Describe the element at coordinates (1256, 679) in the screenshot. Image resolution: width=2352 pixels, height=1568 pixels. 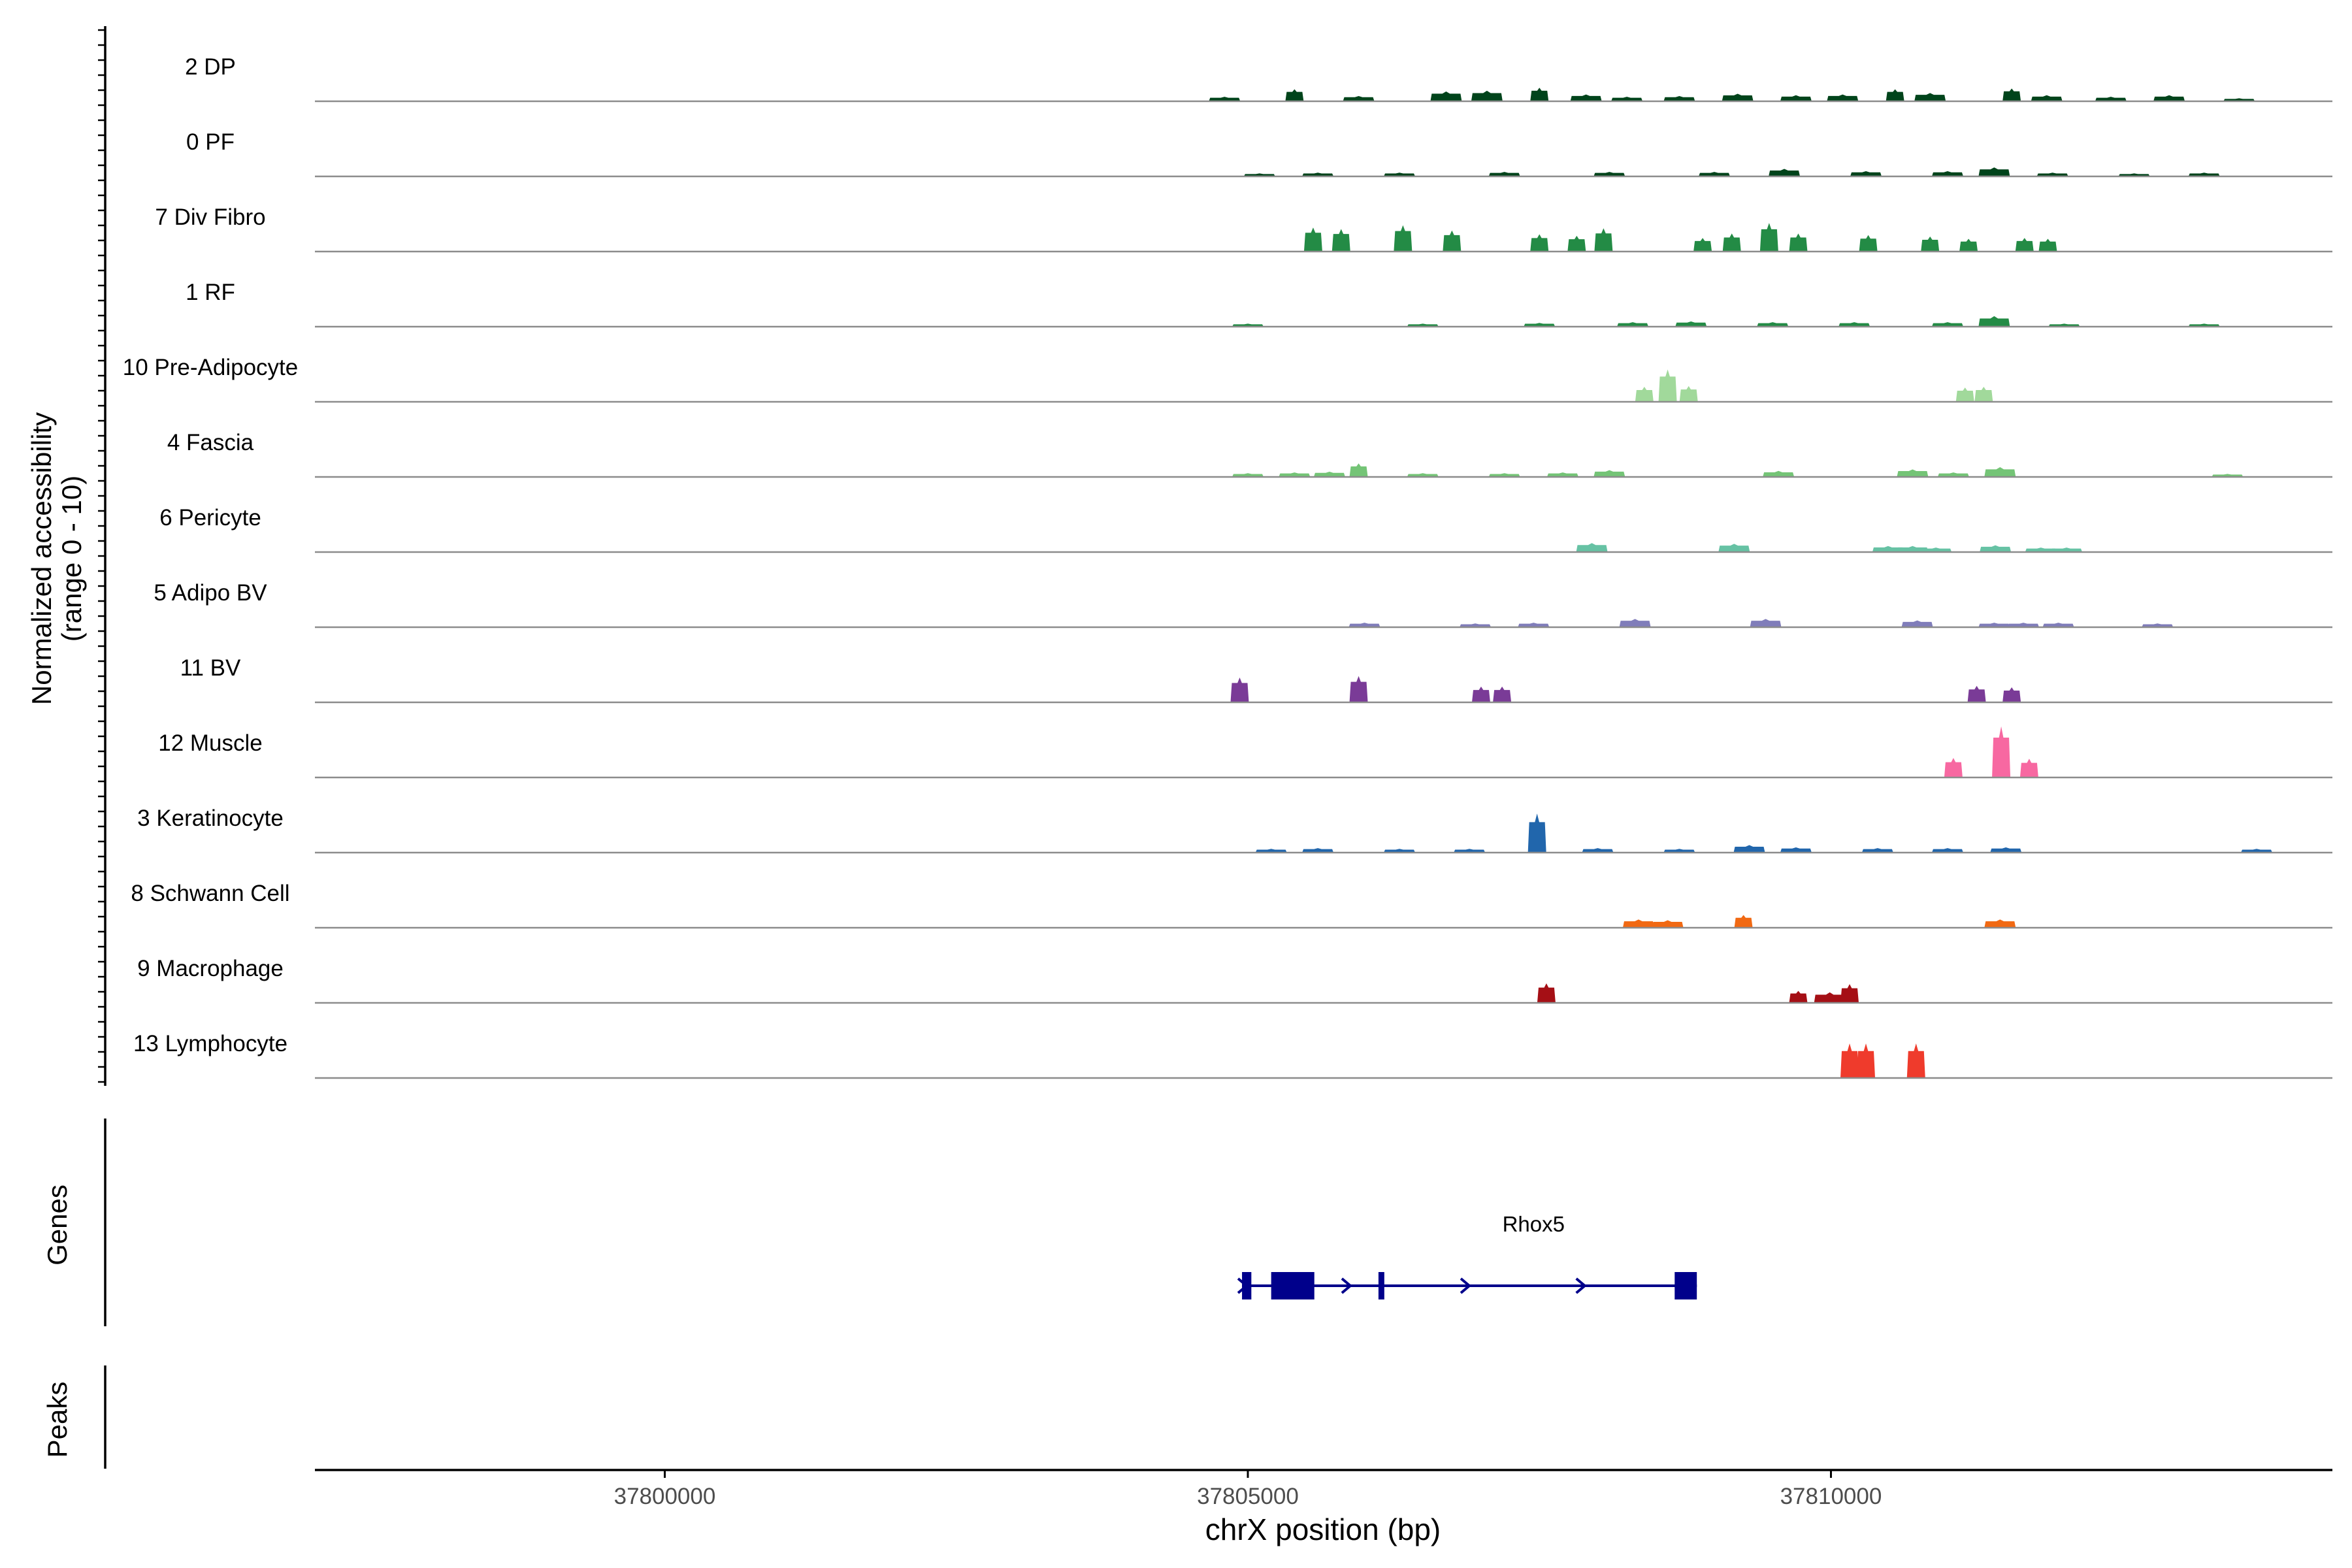
I see `track-9: 11 BV` at that location.